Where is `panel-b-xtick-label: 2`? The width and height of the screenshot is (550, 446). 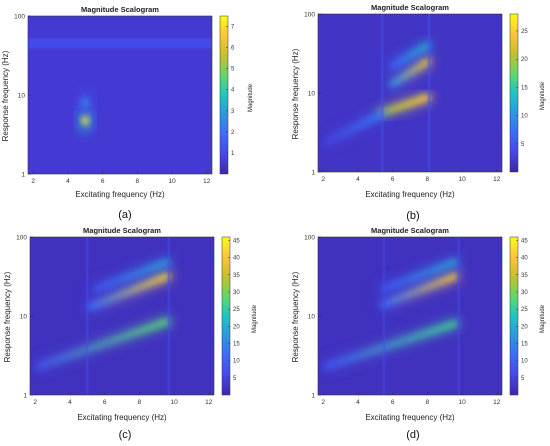 panel-b-xtick-label: 2 is located at coordinates (323, 179).